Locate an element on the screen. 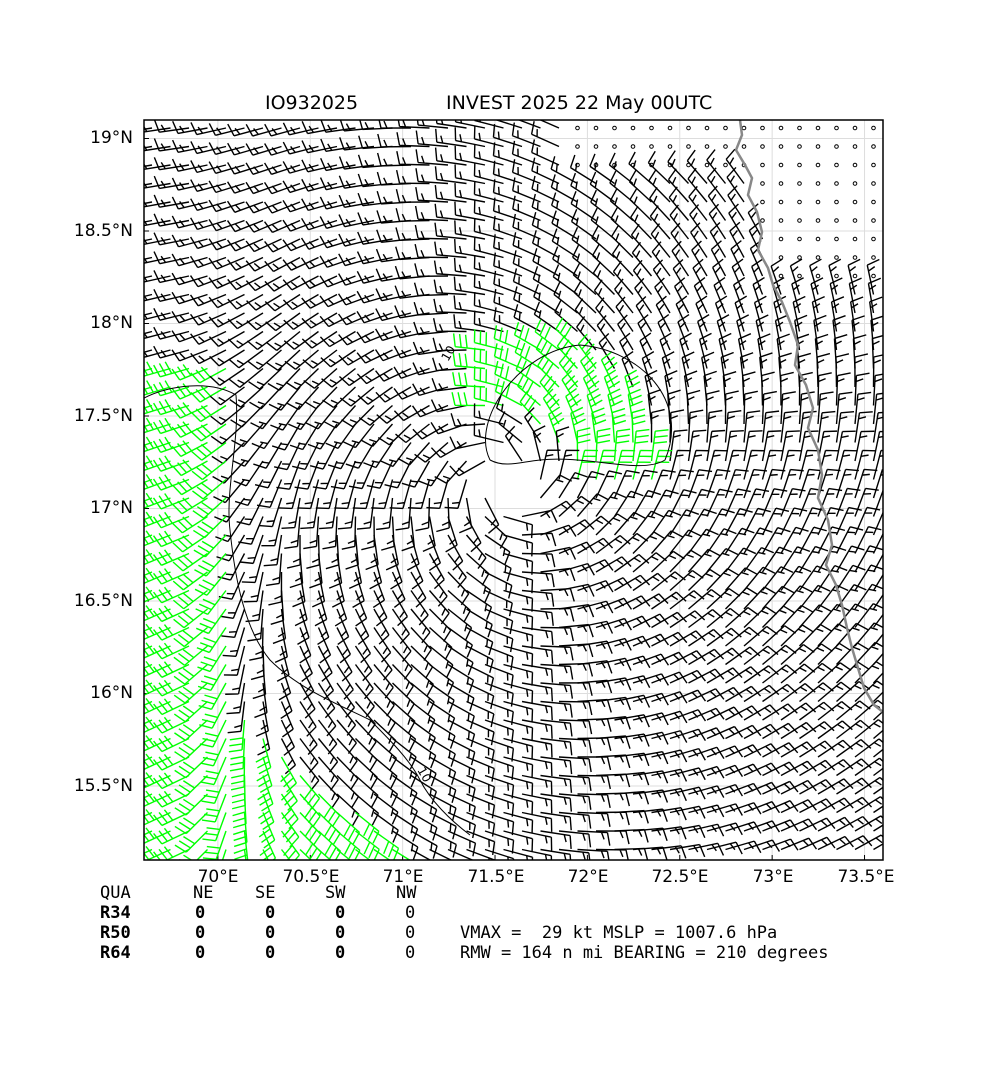  cell-nw: 0 is located at coordinates (410, 933).